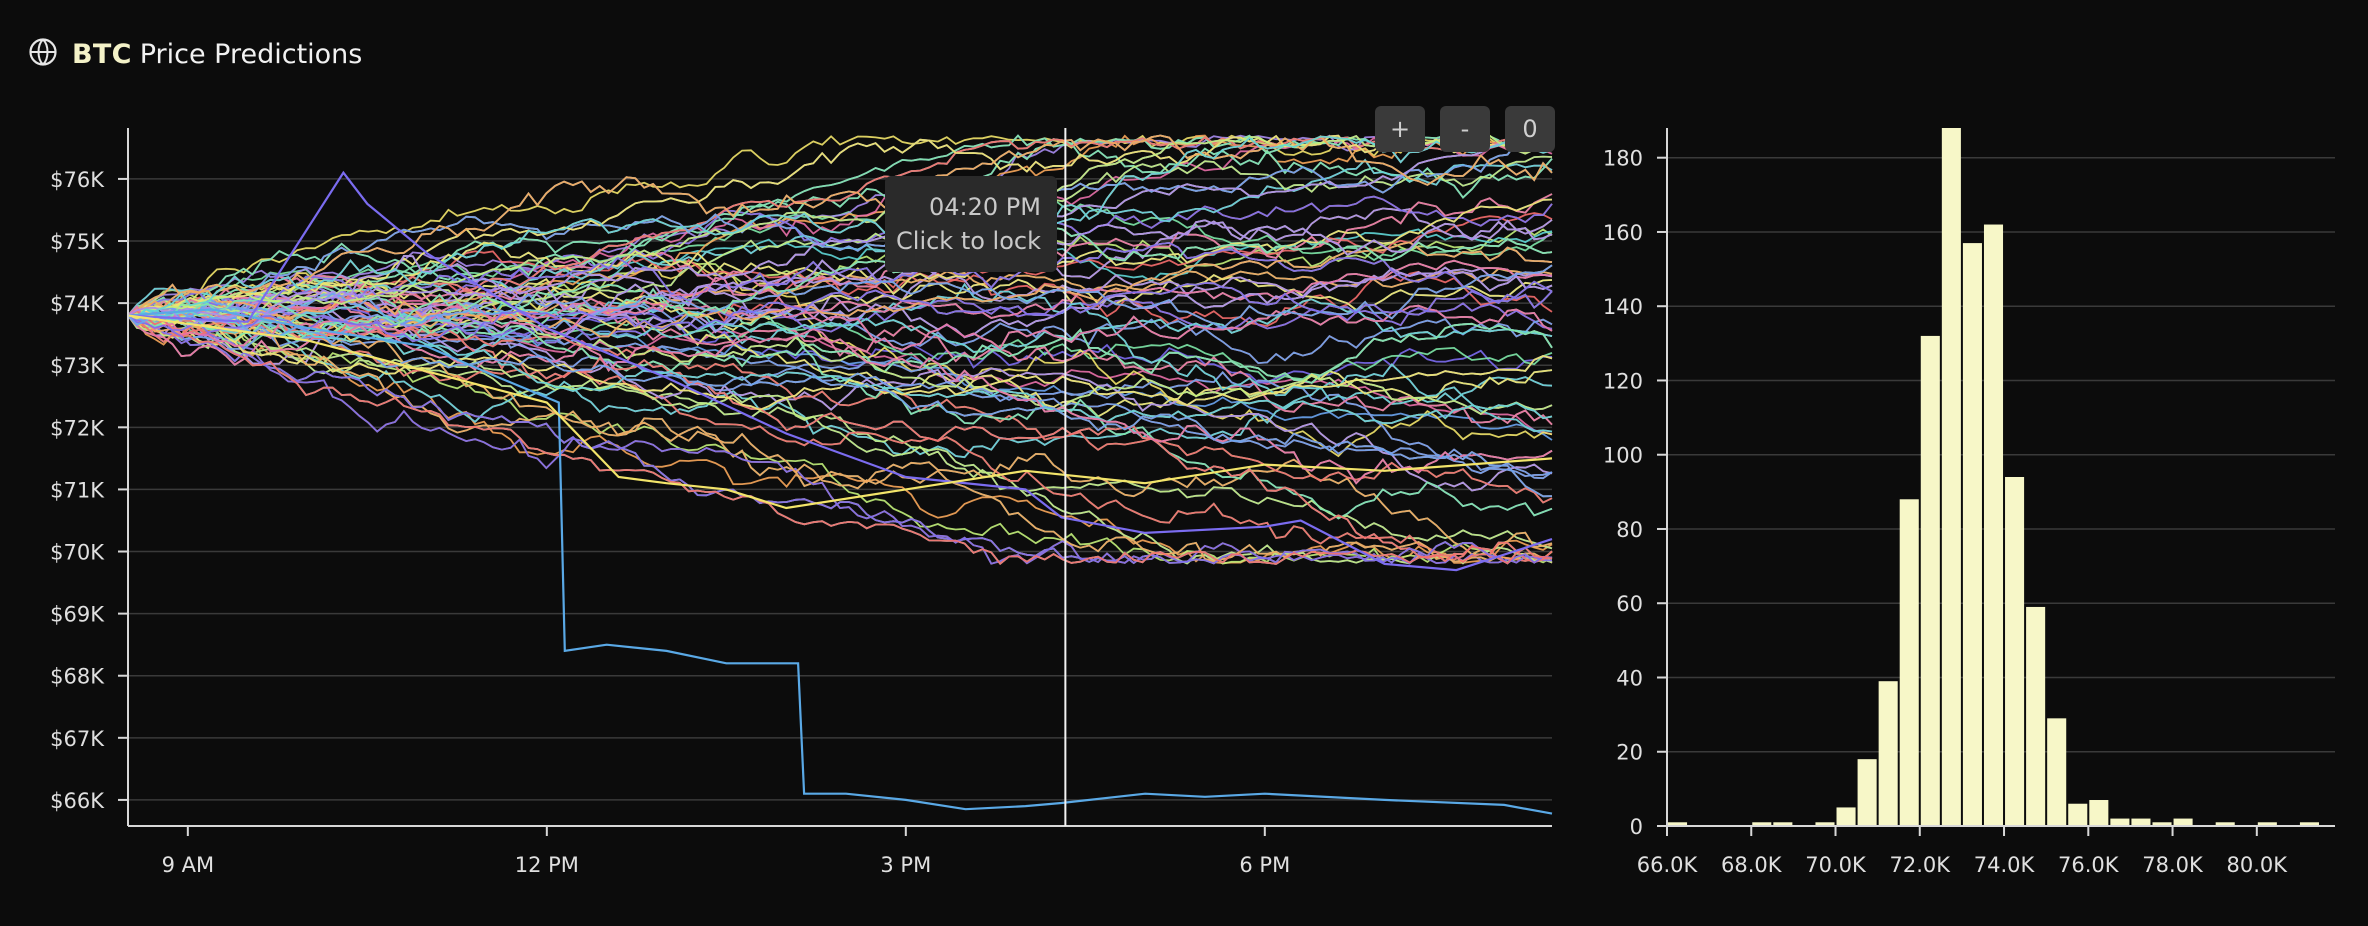  What do you see at coordinates (1629, 530) in the screenshot?
I see `y-tick-label: 80` at bounding box center [1629, 530].